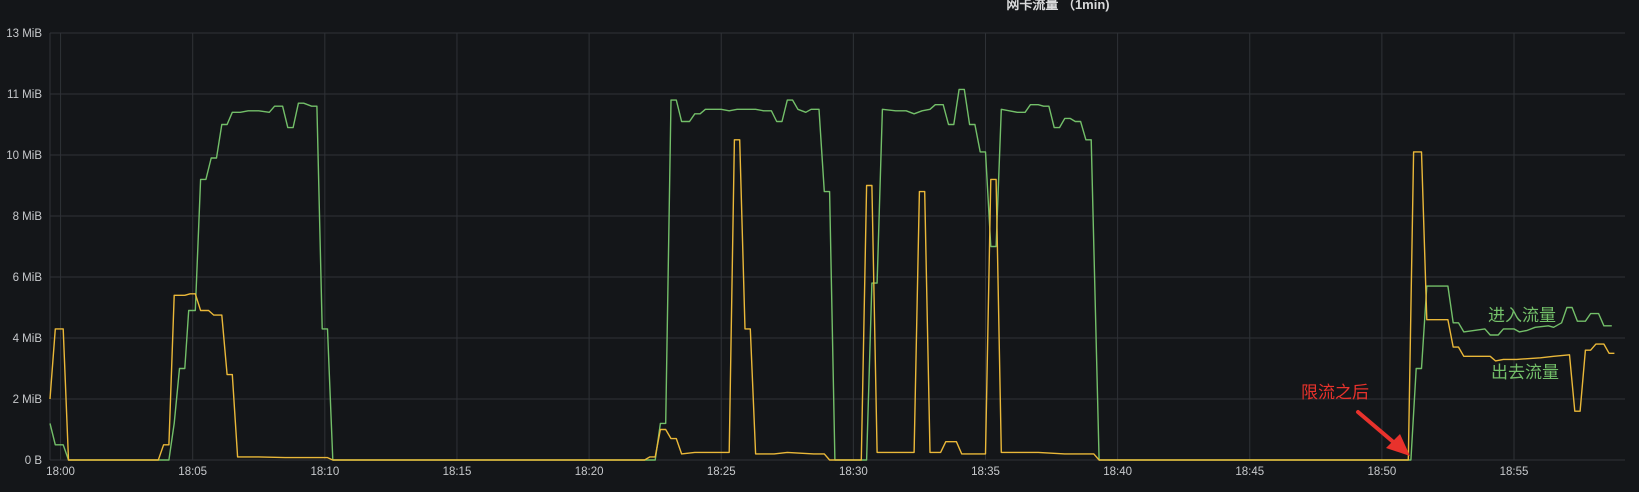  What do you see at coordinates (28, 217) in the screenshot?
I see `y-tick-label: 8 MiB` at bounding box center [28, 217].